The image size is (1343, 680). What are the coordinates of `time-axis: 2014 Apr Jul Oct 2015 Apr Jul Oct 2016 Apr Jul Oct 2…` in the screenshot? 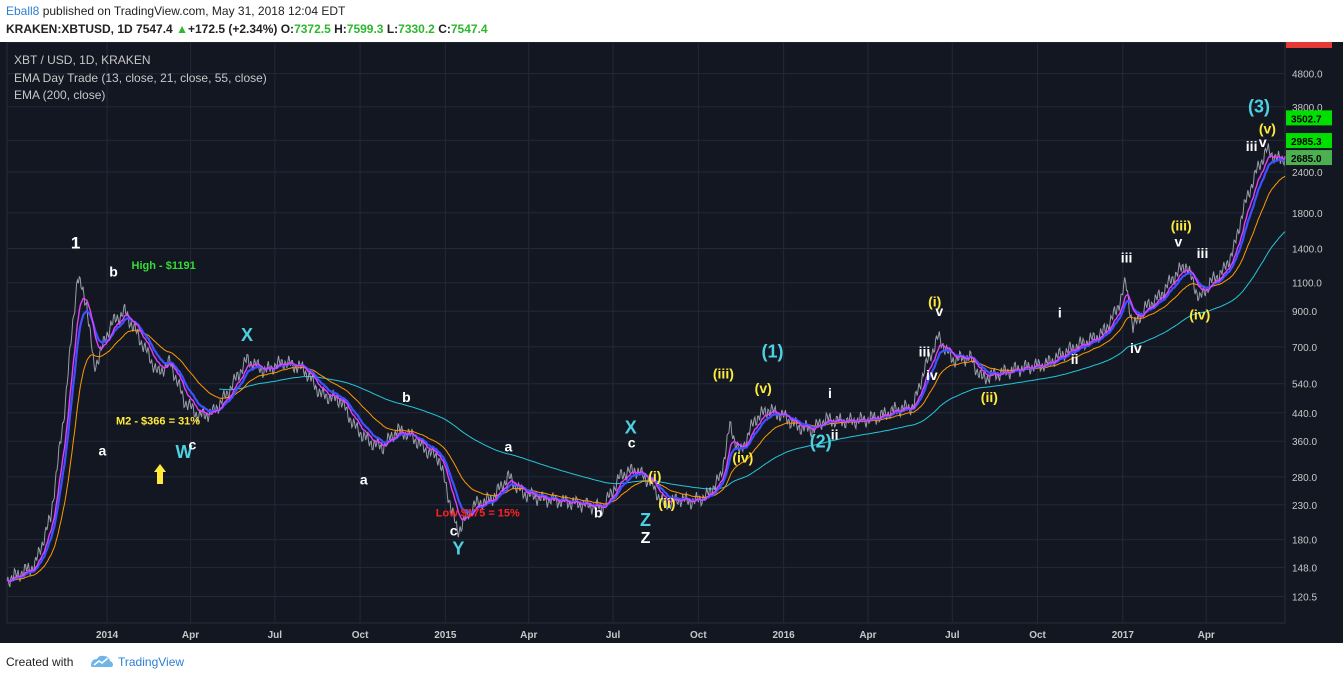 It's located at (655, 635).